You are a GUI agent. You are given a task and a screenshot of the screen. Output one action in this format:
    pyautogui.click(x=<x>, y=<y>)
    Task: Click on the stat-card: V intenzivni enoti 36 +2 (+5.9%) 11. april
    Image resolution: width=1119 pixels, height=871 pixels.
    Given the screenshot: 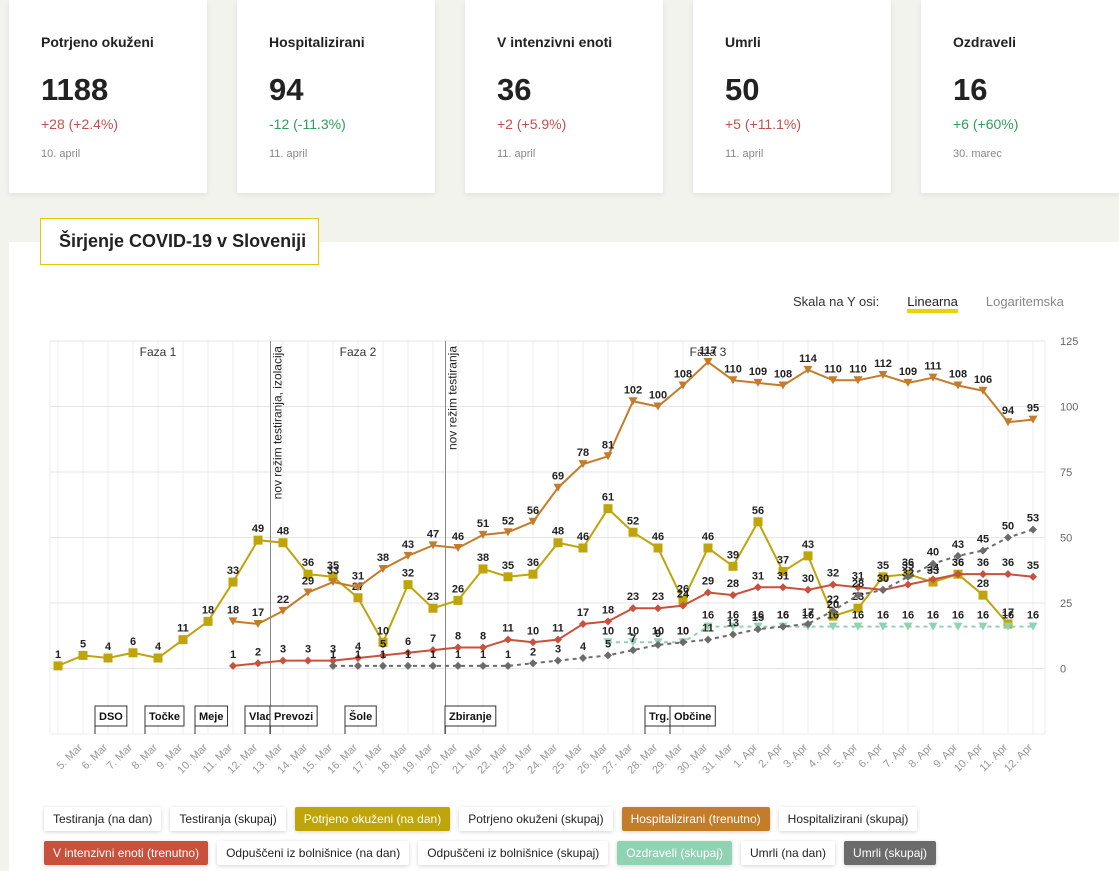 What is the action you would take?
    pyautogui.click(x=564, y=96)
    